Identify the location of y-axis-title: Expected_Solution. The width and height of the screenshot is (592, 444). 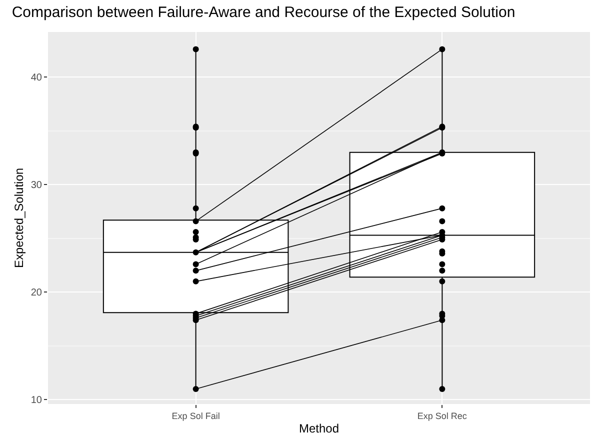
(19, 218).